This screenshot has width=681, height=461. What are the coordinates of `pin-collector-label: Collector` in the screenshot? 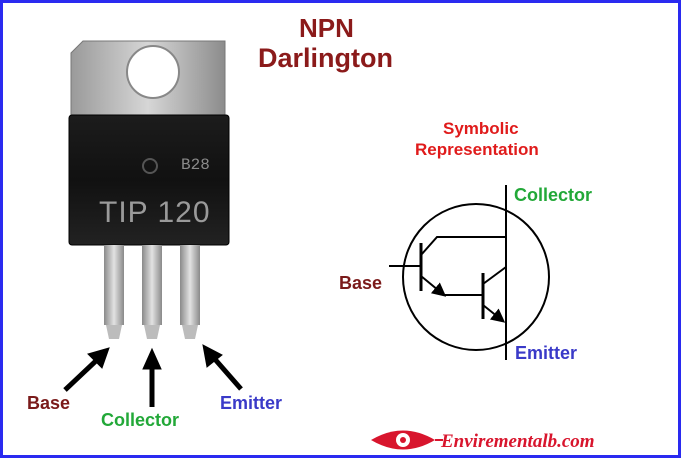 It's located at (140, 420).